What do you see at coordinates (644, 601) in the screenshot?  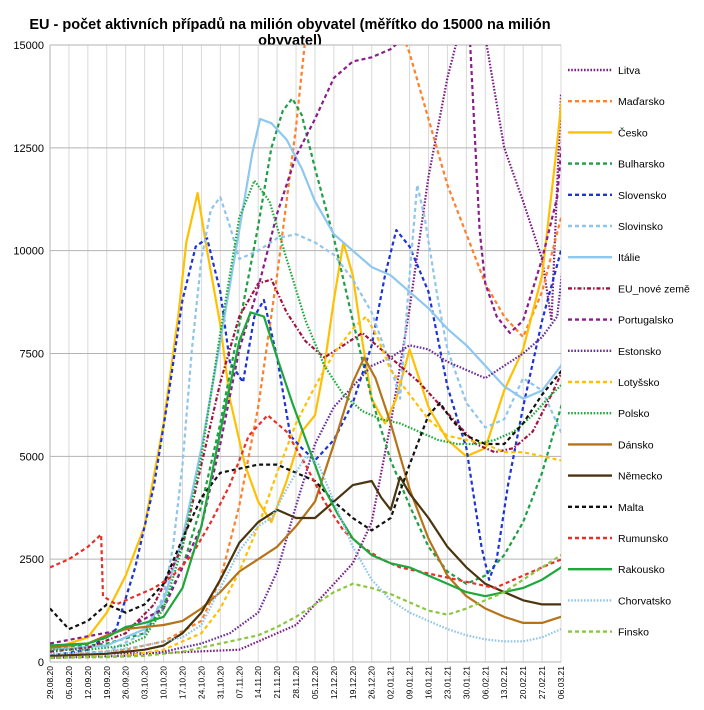 I see `legend-label: Chorvatsko` at bounding box center [644, 601].